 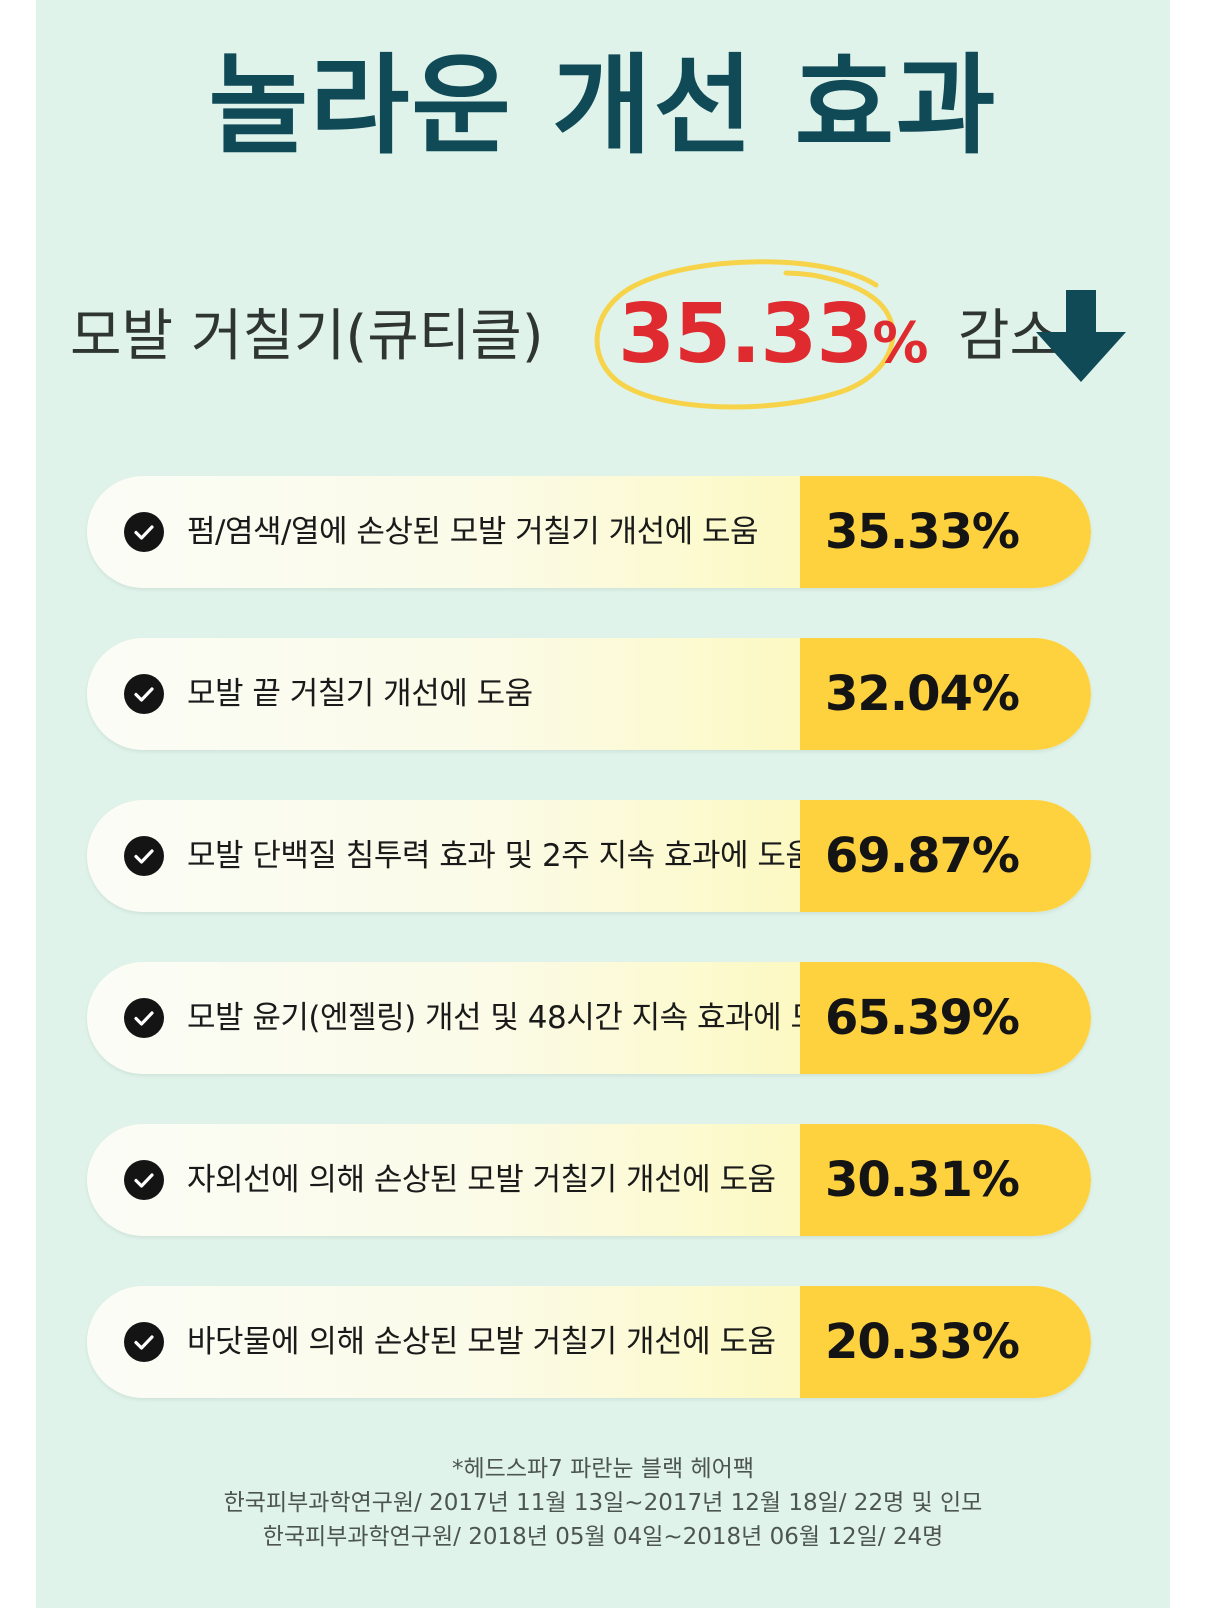 I want to click on list-item: 바닷물에 의해 손상된 모발 거칠기 개선에 도움 20.33%, so click(x=589, y=1342).